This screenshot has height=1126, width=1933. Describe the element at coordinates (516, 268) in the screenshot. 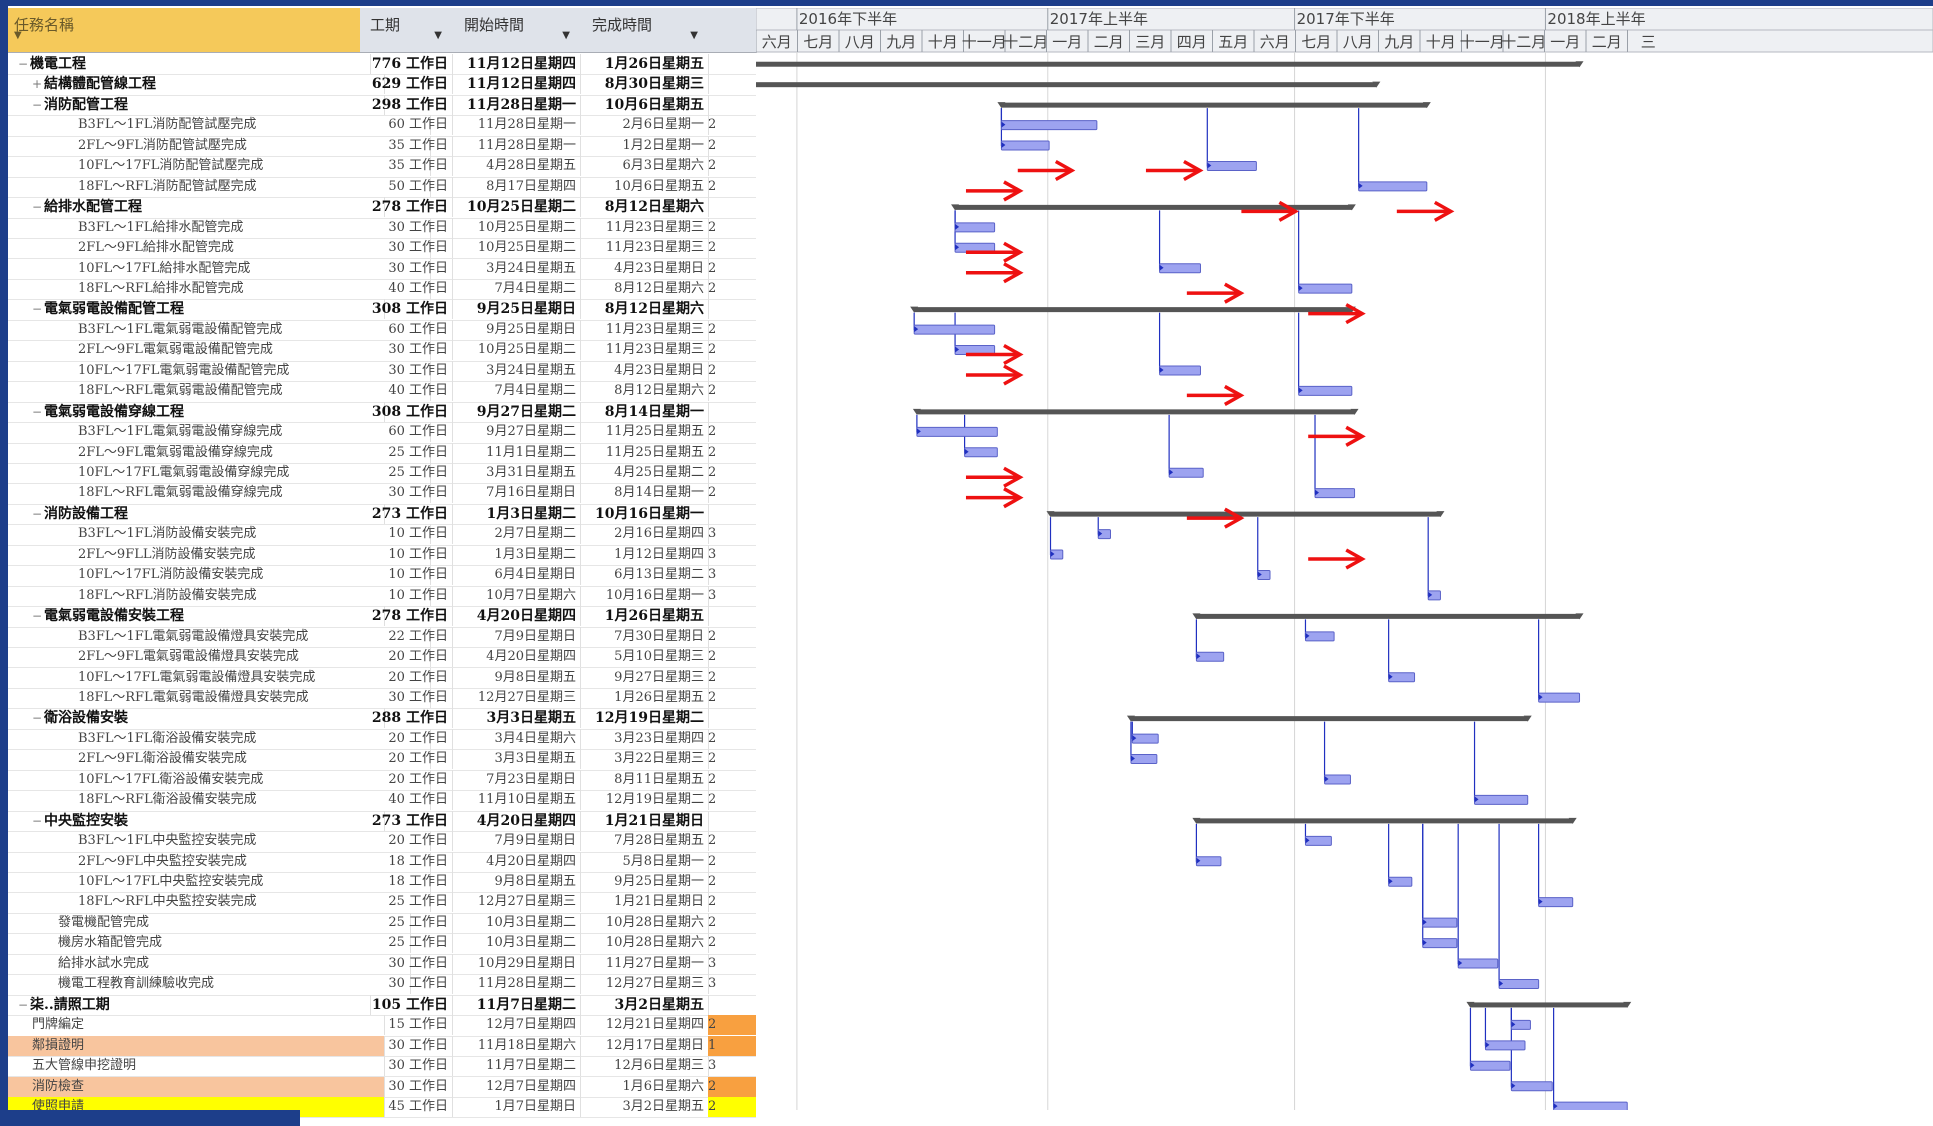

I see `start-date-cell: 3月24日星期五` at that location.